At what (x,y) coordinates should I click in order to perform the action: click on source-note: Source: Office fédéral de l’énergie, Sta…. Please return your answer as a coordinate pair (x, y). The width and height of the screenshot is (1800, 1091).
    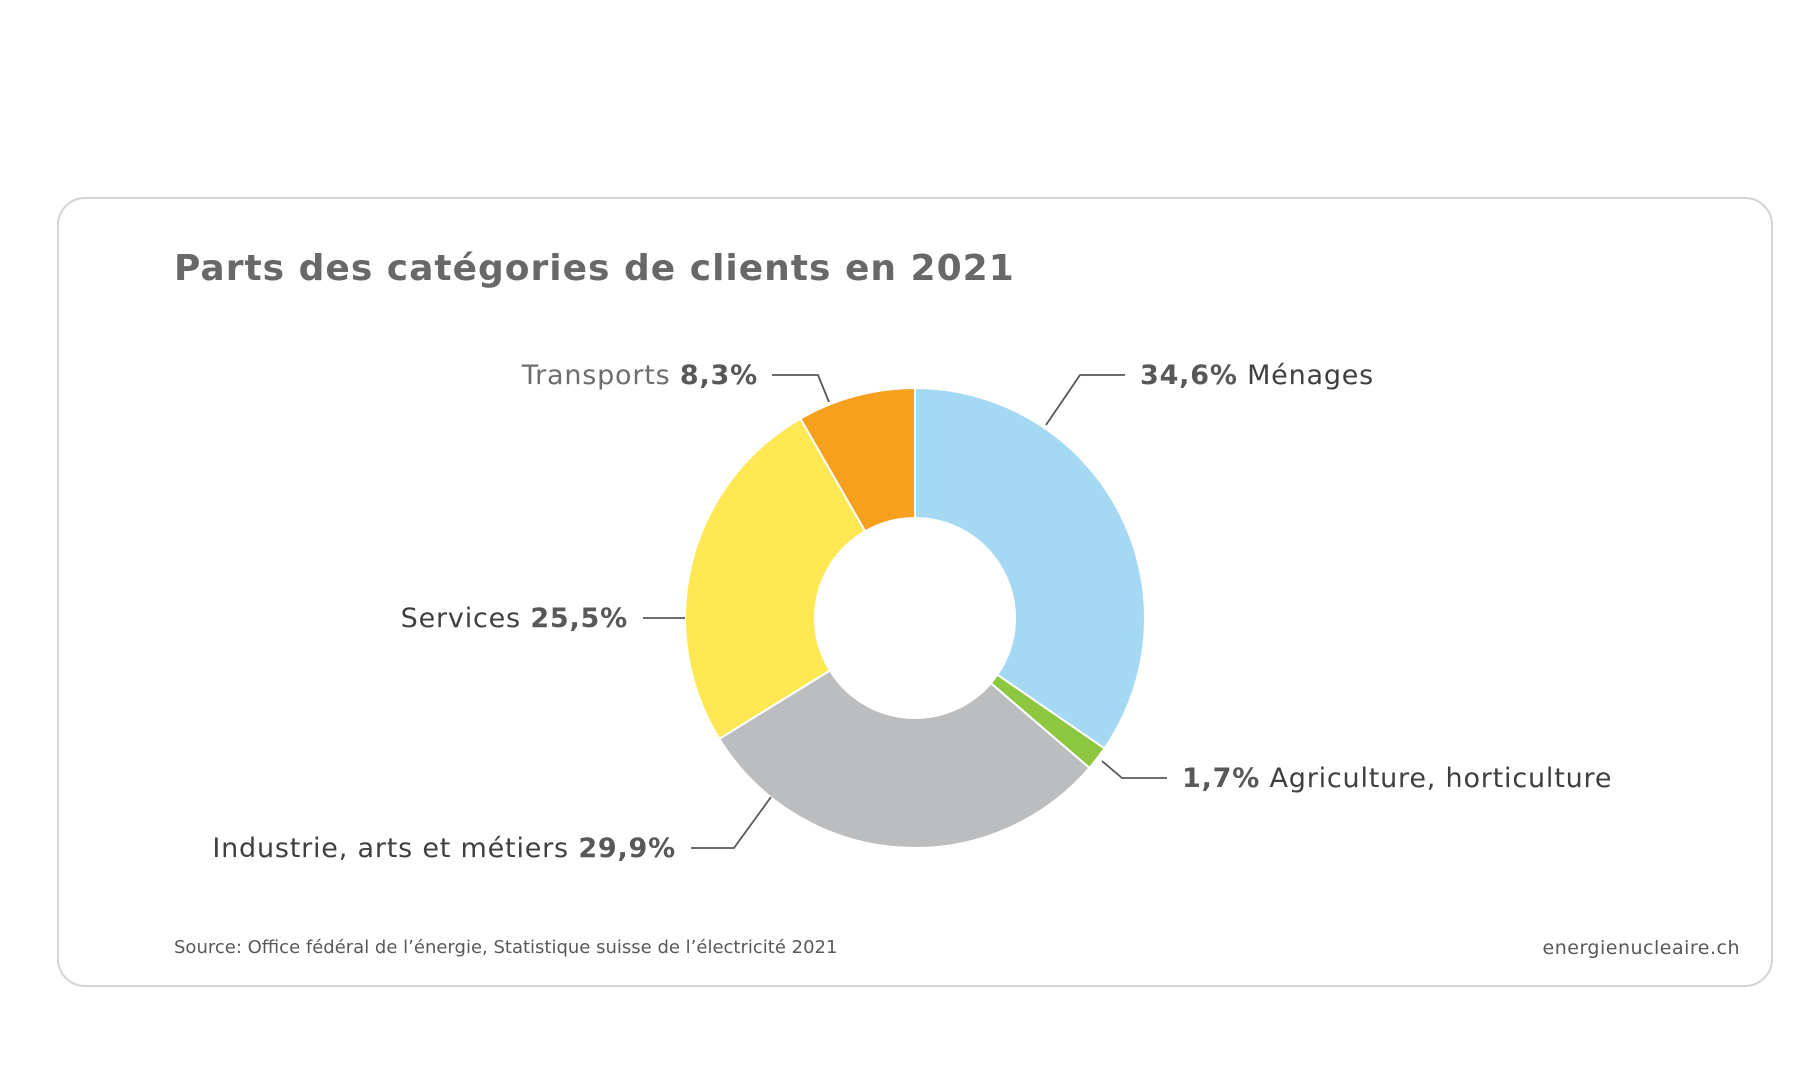
    Looking at the image, I should click on (506, 947).